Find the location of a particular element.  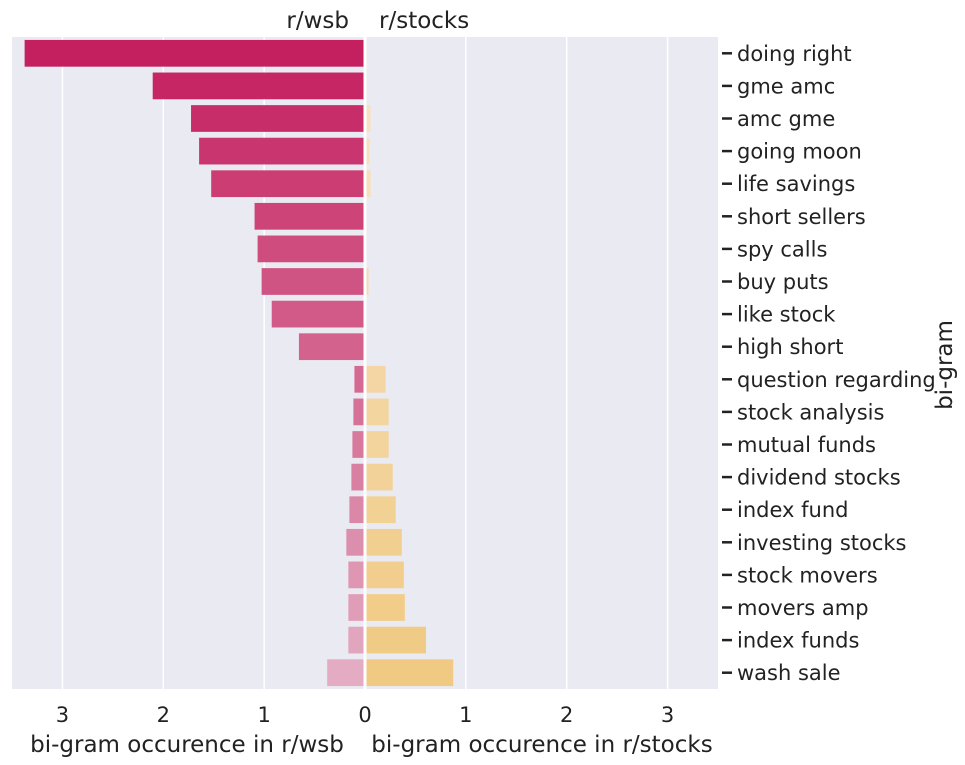

category-label: buy puts is located at coordinates (783, 282).